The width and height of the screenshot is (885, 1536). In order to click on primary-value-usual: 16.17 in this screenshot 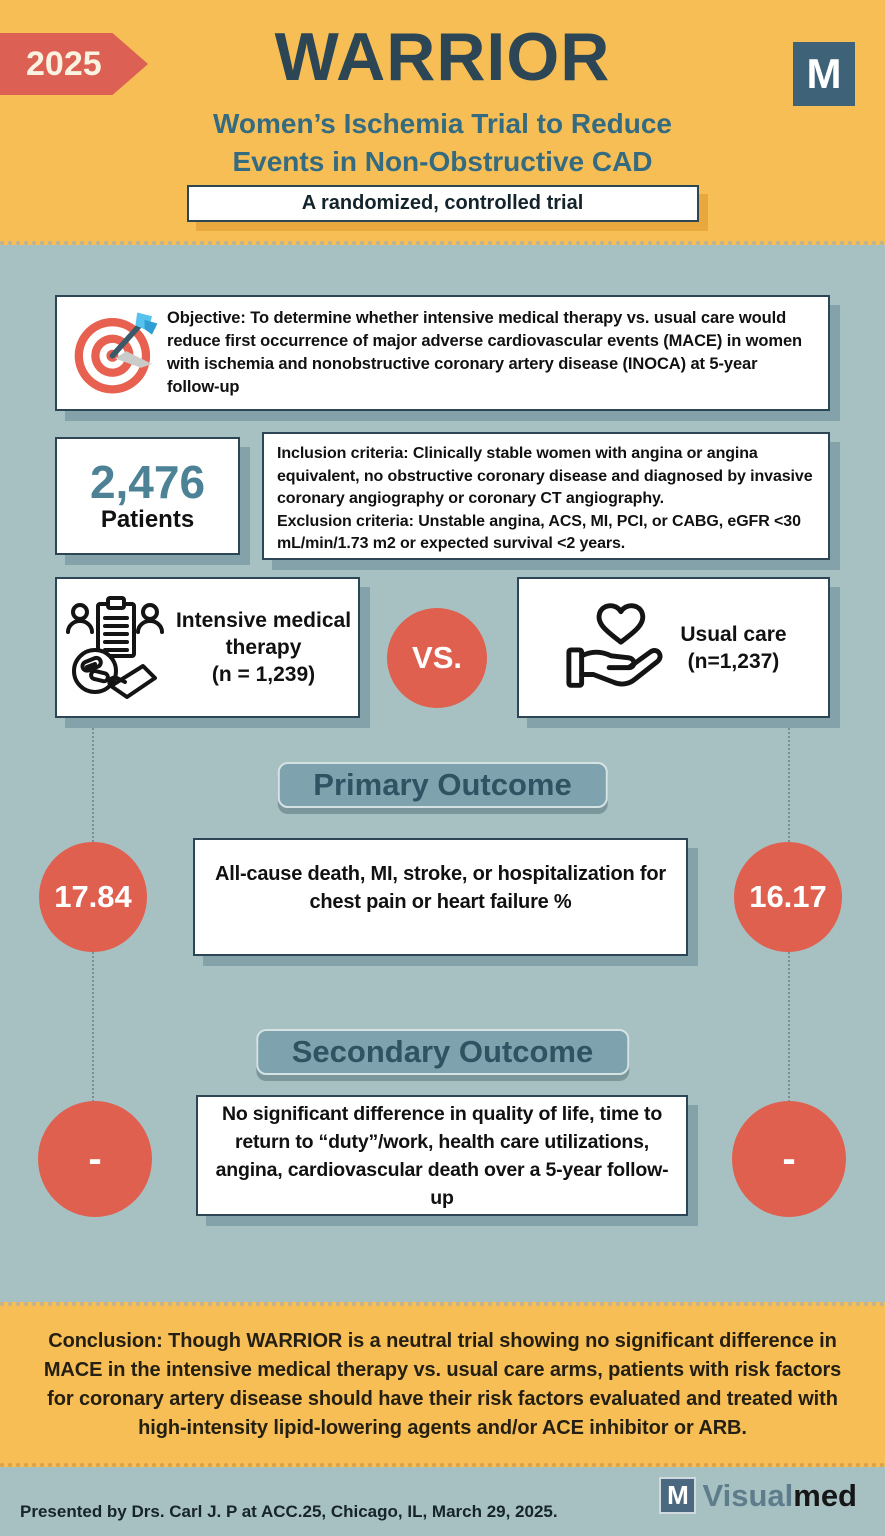, I will do `click(788, 897)`.